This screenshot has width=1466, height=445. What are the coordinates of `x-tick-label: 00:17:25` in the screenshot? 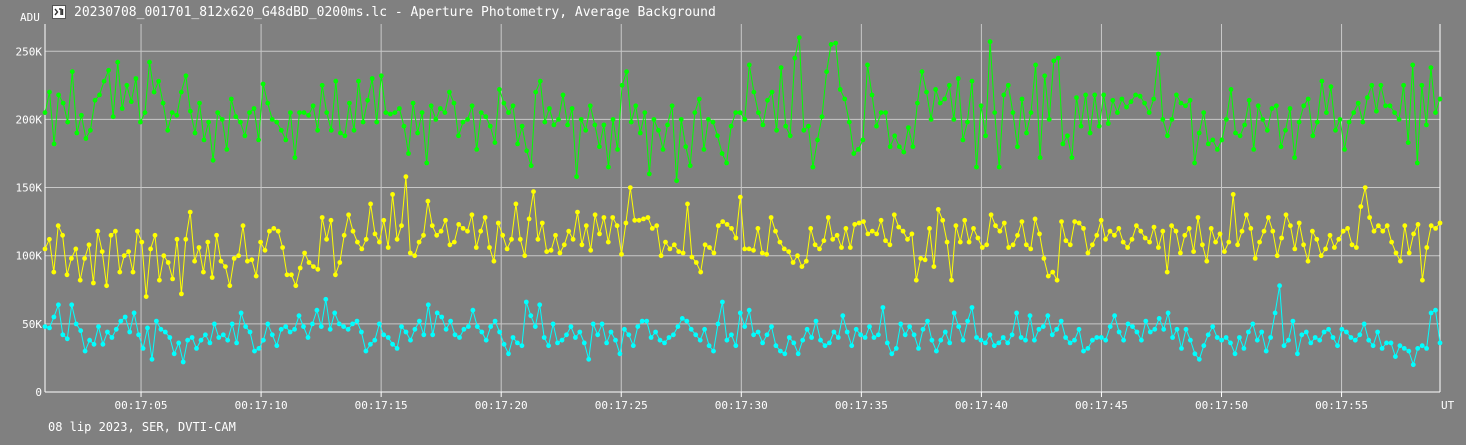 It's located at (621, 405).